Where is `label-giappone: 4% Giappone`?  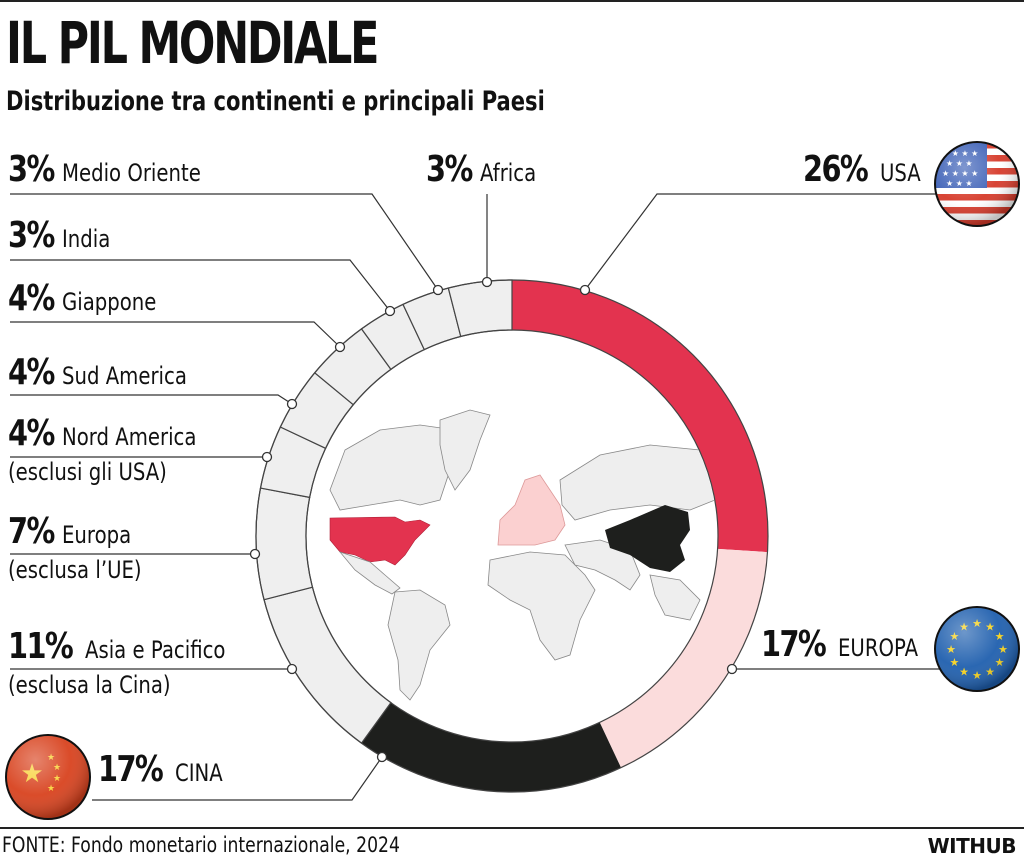
label-giappone: 4% Giappone is located at coordinates (82, 298).